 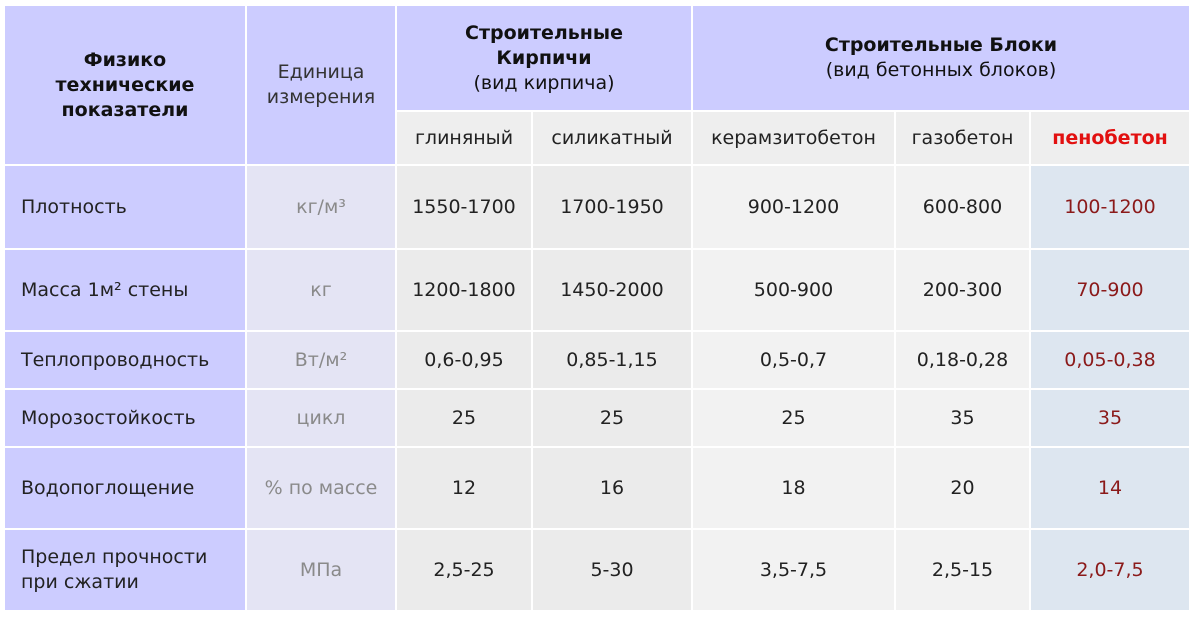 What do you see at coordinates (962, 138) in the screenshot?
I see `column-header: газобетон` at bounding box center [962, 138].